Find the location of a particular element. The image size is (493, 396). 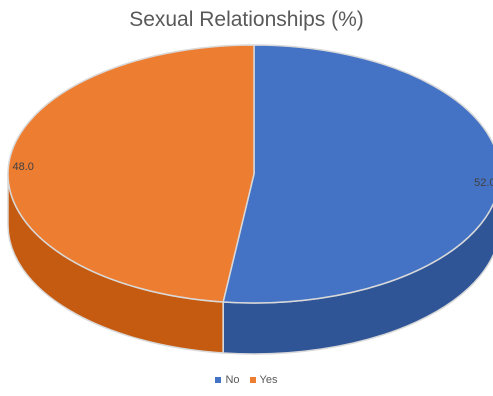

legend-item-no: No is located at coordinates (227, 380).